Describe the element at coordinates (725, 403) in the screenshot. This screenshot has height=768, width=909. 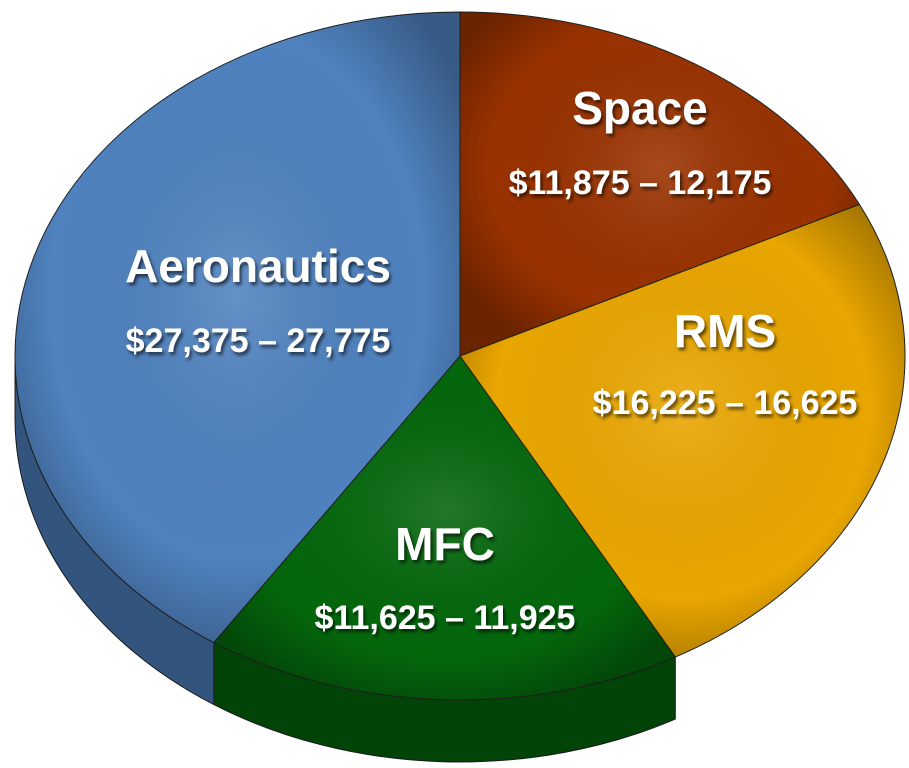
I see `slice-value-label: $16,225 – 16,625` at that location.